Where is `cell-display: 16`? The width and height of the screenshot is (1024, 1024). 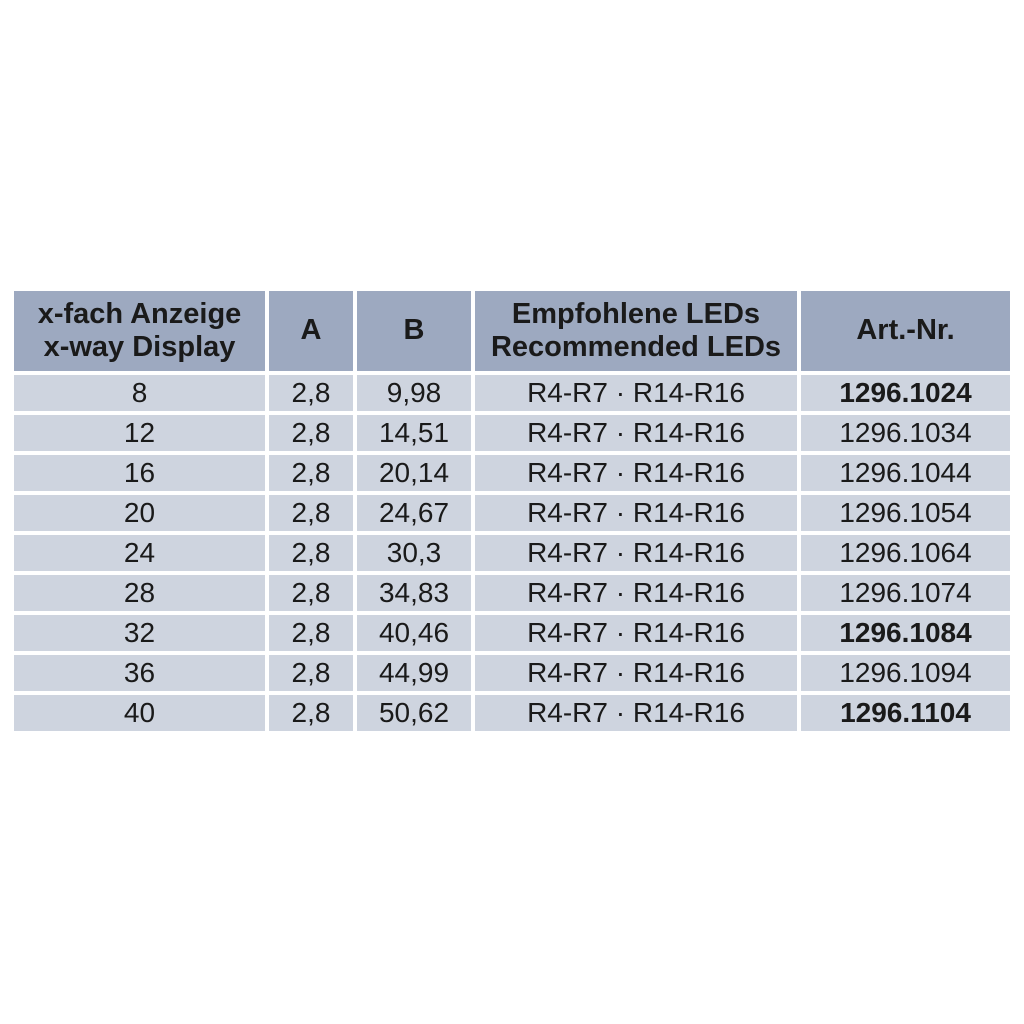 cell-display: 16 is located at coordinates (139, 473).